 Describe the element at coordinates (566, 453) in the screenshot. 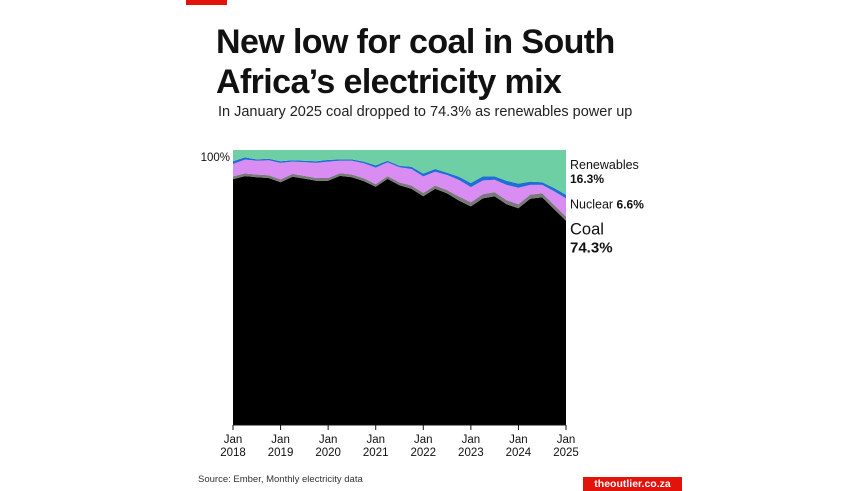

I see `x-tick-year: 2025` at that location.